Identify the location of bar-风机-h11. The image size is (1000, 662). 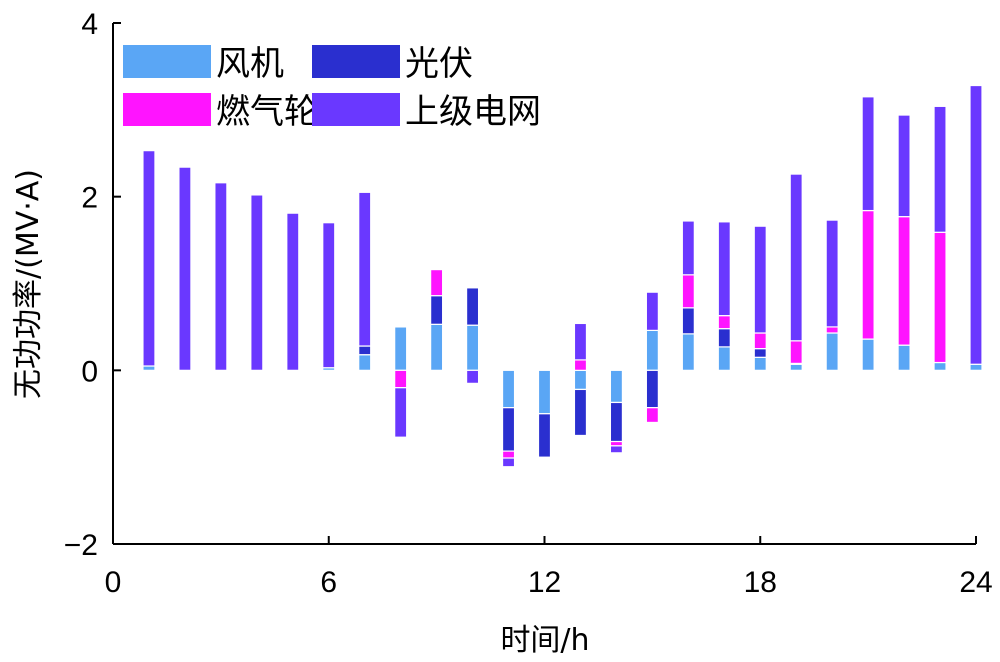
(508, 389).